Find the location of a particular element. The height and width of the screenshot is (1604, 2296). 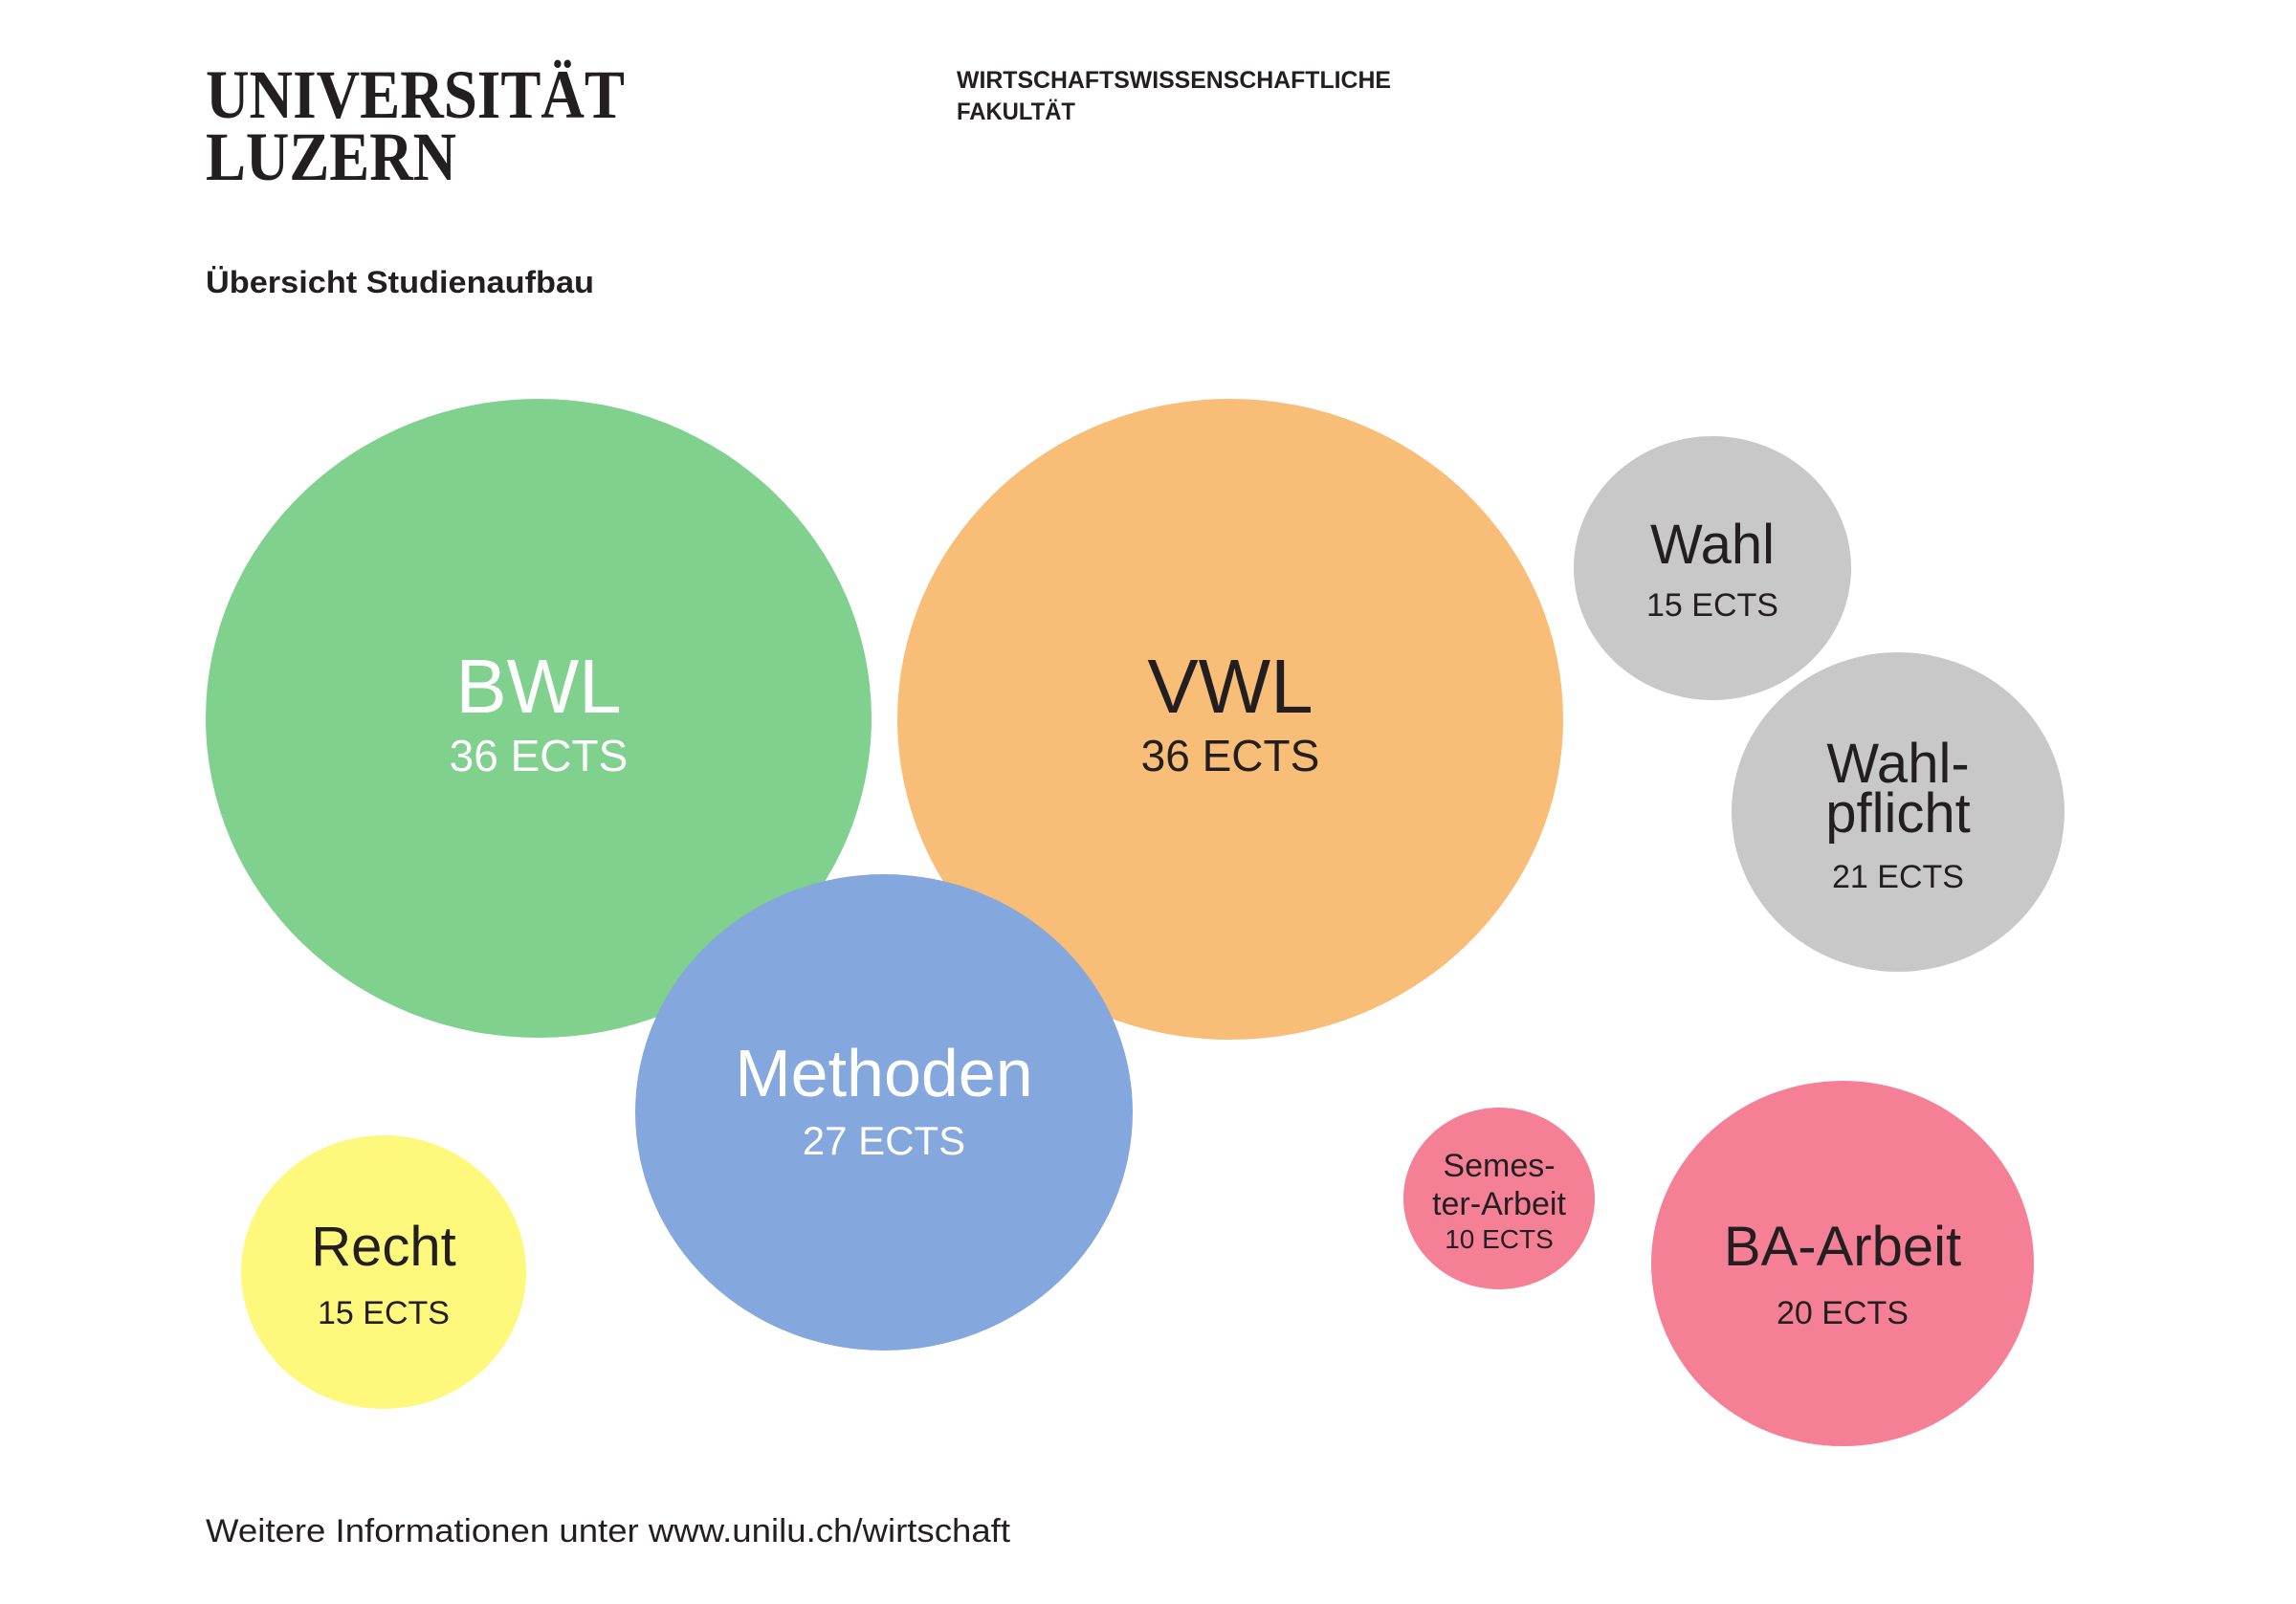

bubble-label: BWL is located at coordinates (538, 686).